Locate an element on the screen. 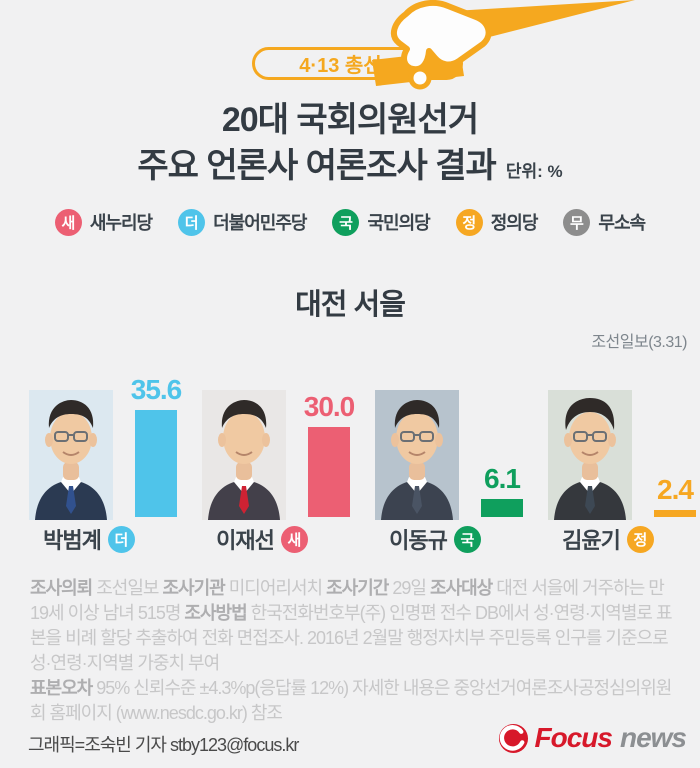 The height and width of the screenshot is (768, 700). party-dot-icon: 정 is located at coordinates (469, 222).